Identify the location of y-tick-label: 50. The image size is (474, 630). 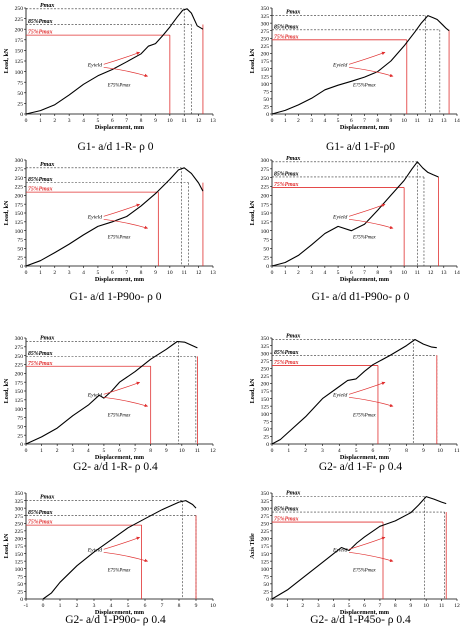
(266, 585).